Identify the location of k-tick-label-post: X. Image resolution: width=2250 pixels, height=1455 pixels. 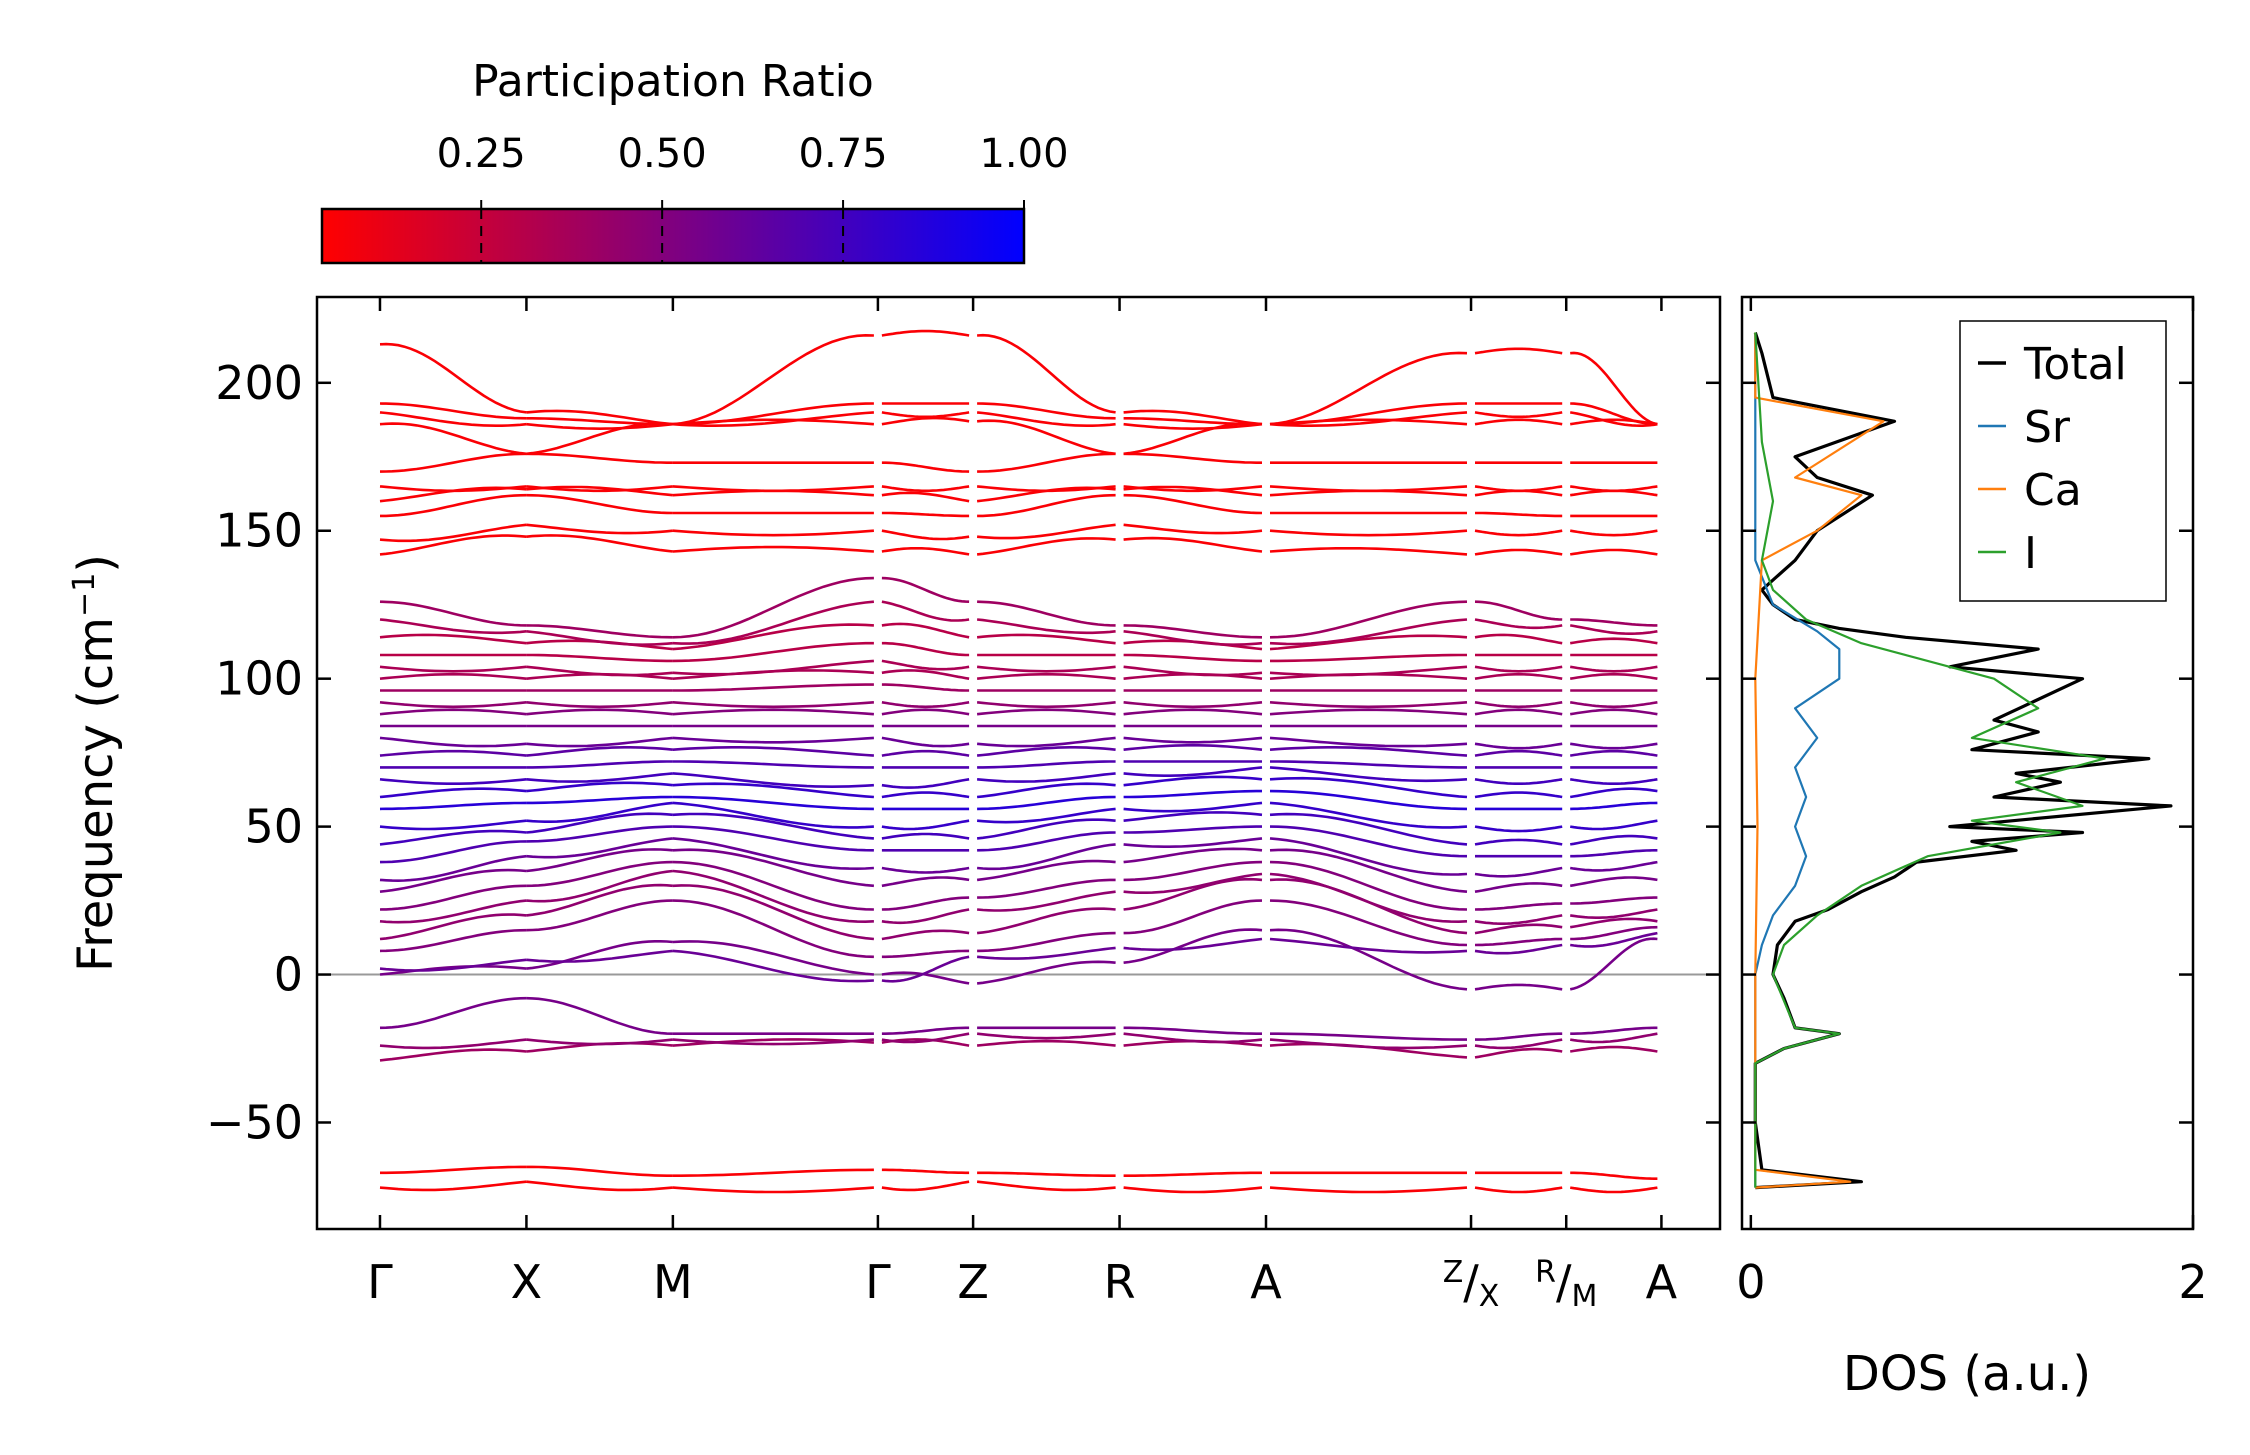
(1489, 1296).